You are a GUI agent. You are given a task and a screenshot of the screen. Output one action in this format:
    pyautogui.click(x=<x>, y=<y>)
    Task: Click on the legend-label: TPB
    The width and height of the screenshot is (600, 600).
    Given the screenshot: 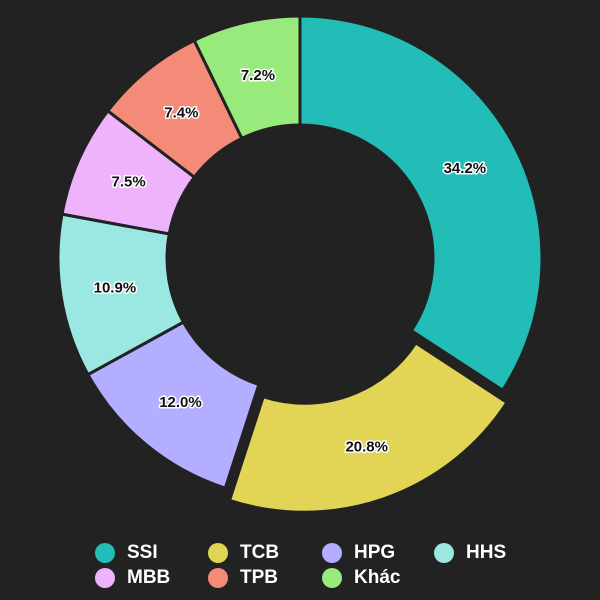 What is the action you would take?
    pyautogui.click(x=259, y=577)
    